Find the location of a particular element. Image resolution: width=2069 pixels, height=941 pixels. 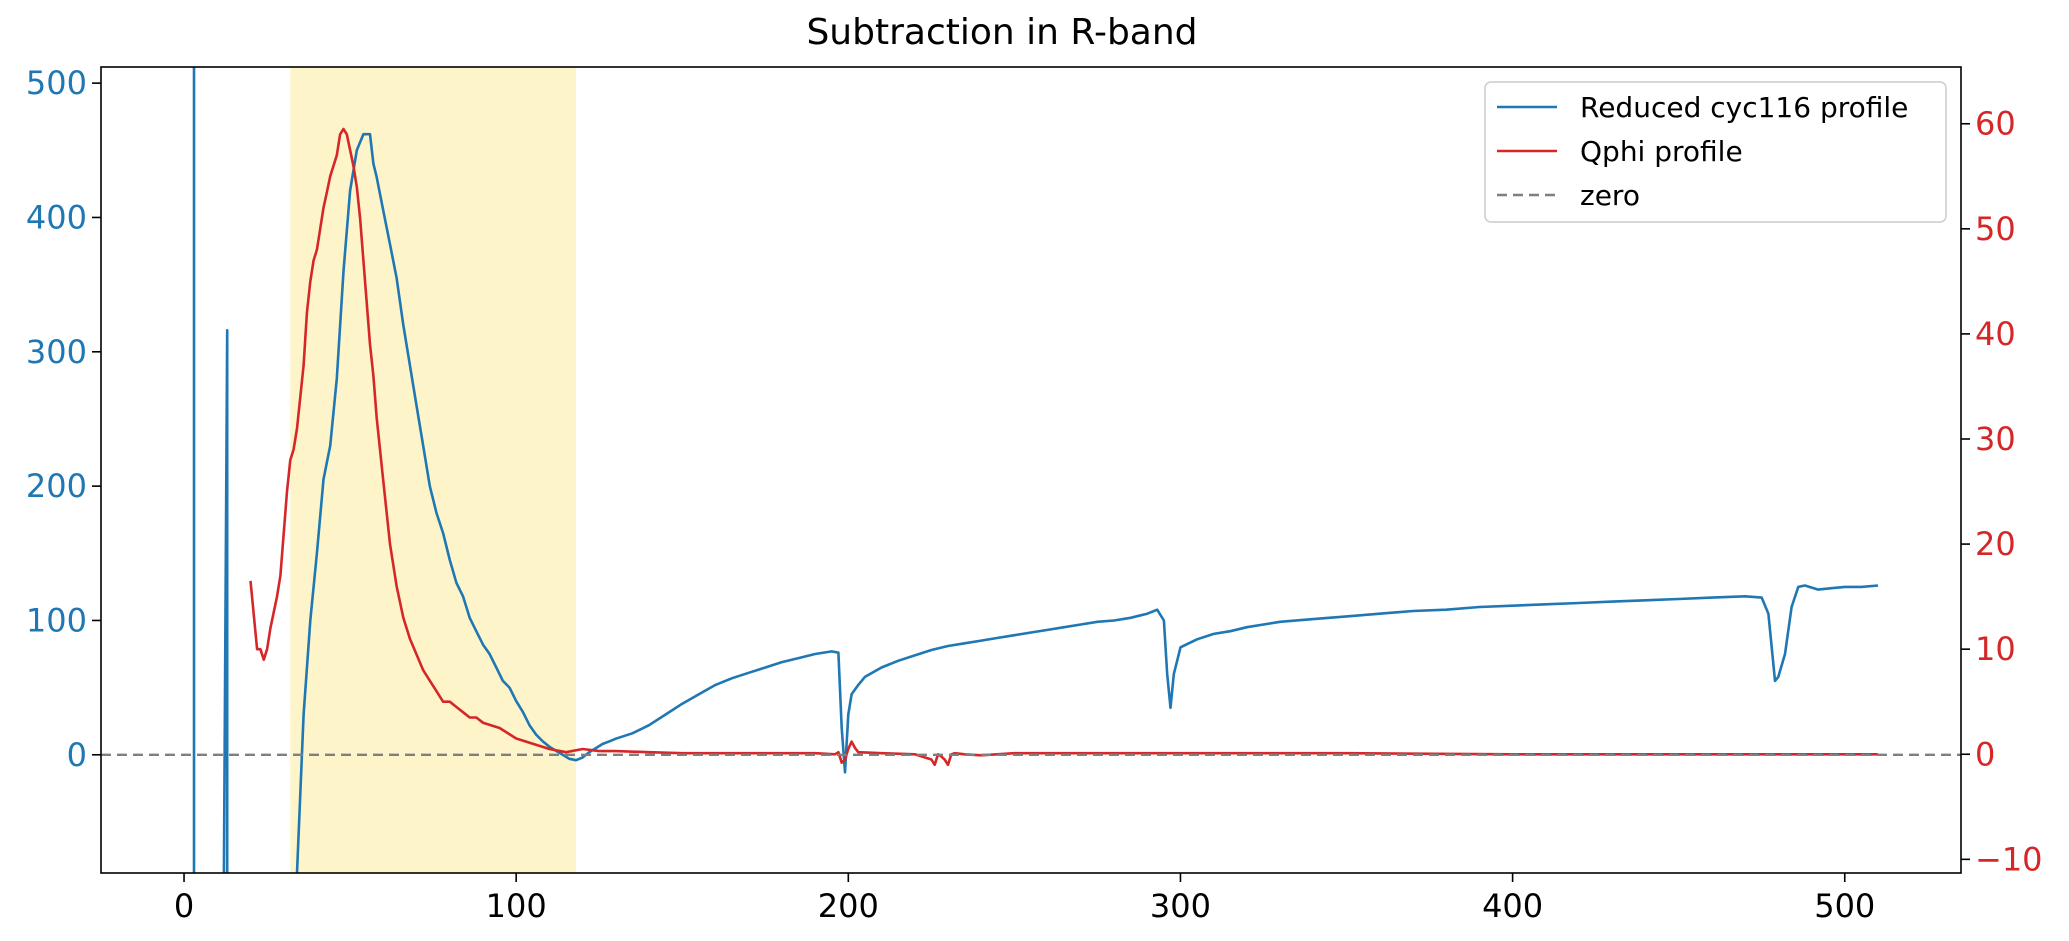

highlight-band is located at coordinates (433, 470).